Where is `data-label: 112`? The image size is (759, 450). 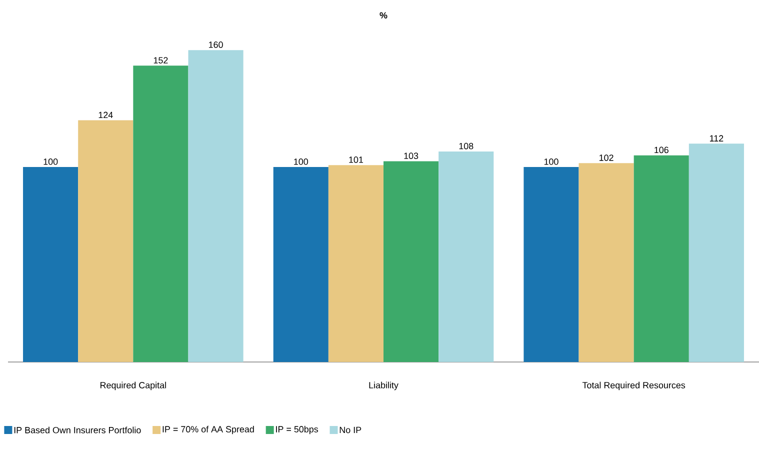
data-label: 112 is located at coordinates (717, 138).